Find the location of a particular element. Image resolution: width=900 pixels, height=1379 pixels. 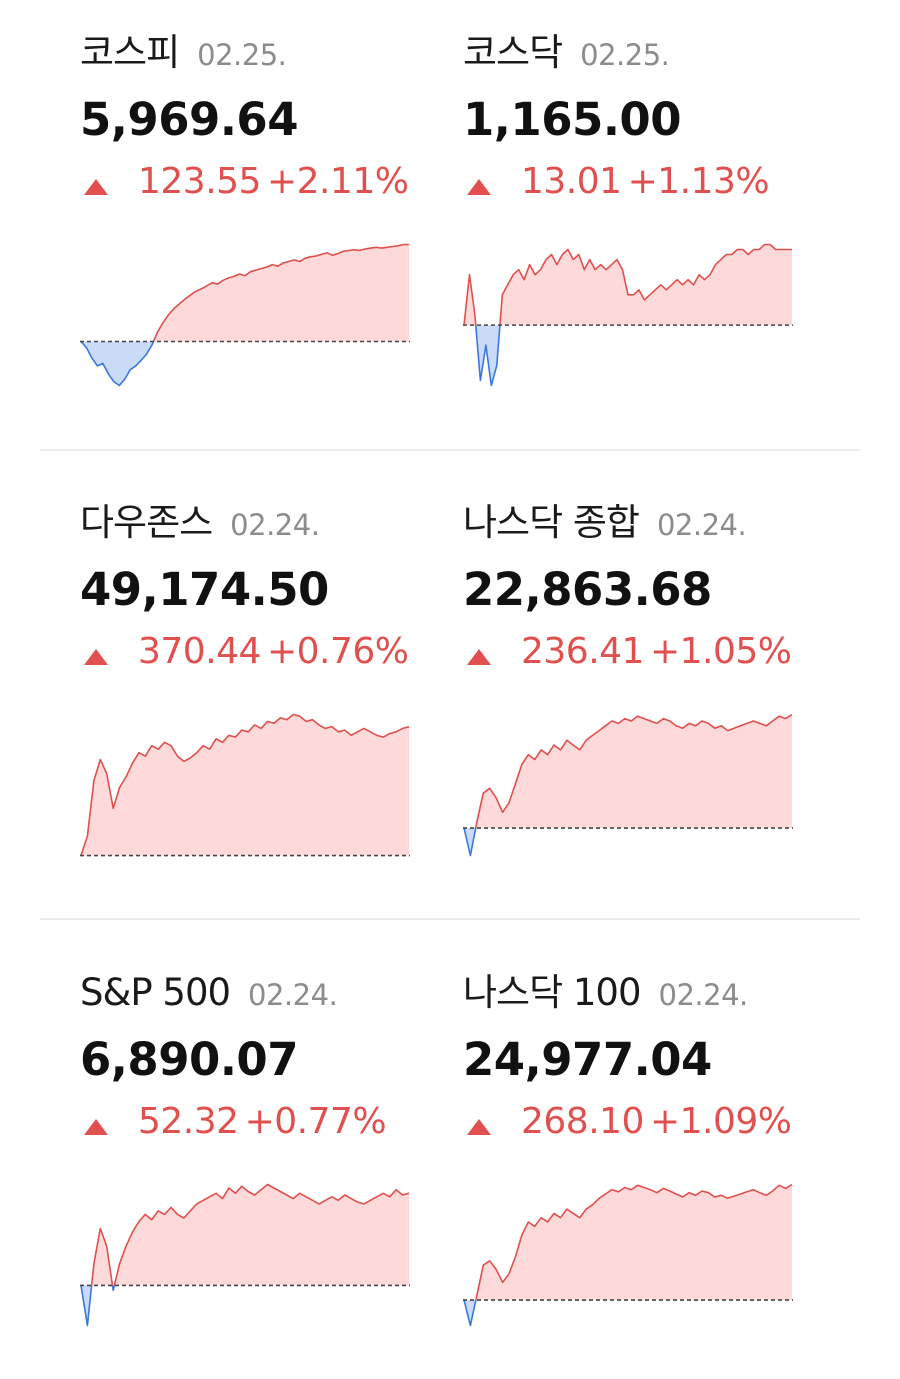

index-price: 49,174.50 is located at coordinates (204, 589).